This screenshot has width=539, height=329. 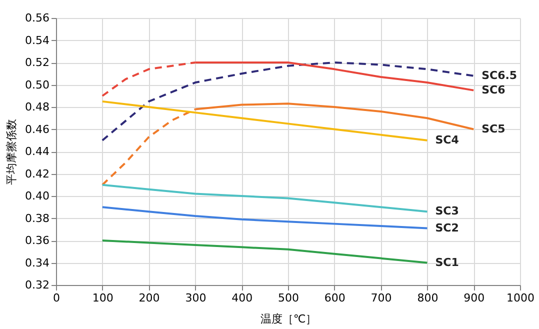 What do you see at coordinates (37, 218) in the screenshot?
I see `y-tick-label: 0.38` at bounding box center [37, 218].